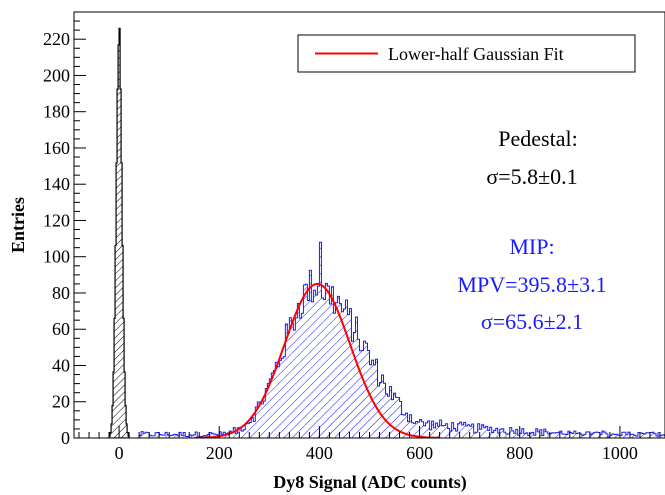 This screenshot has height=495, width=665. I want to click on y-tick-label: 40, so click(61, 365).